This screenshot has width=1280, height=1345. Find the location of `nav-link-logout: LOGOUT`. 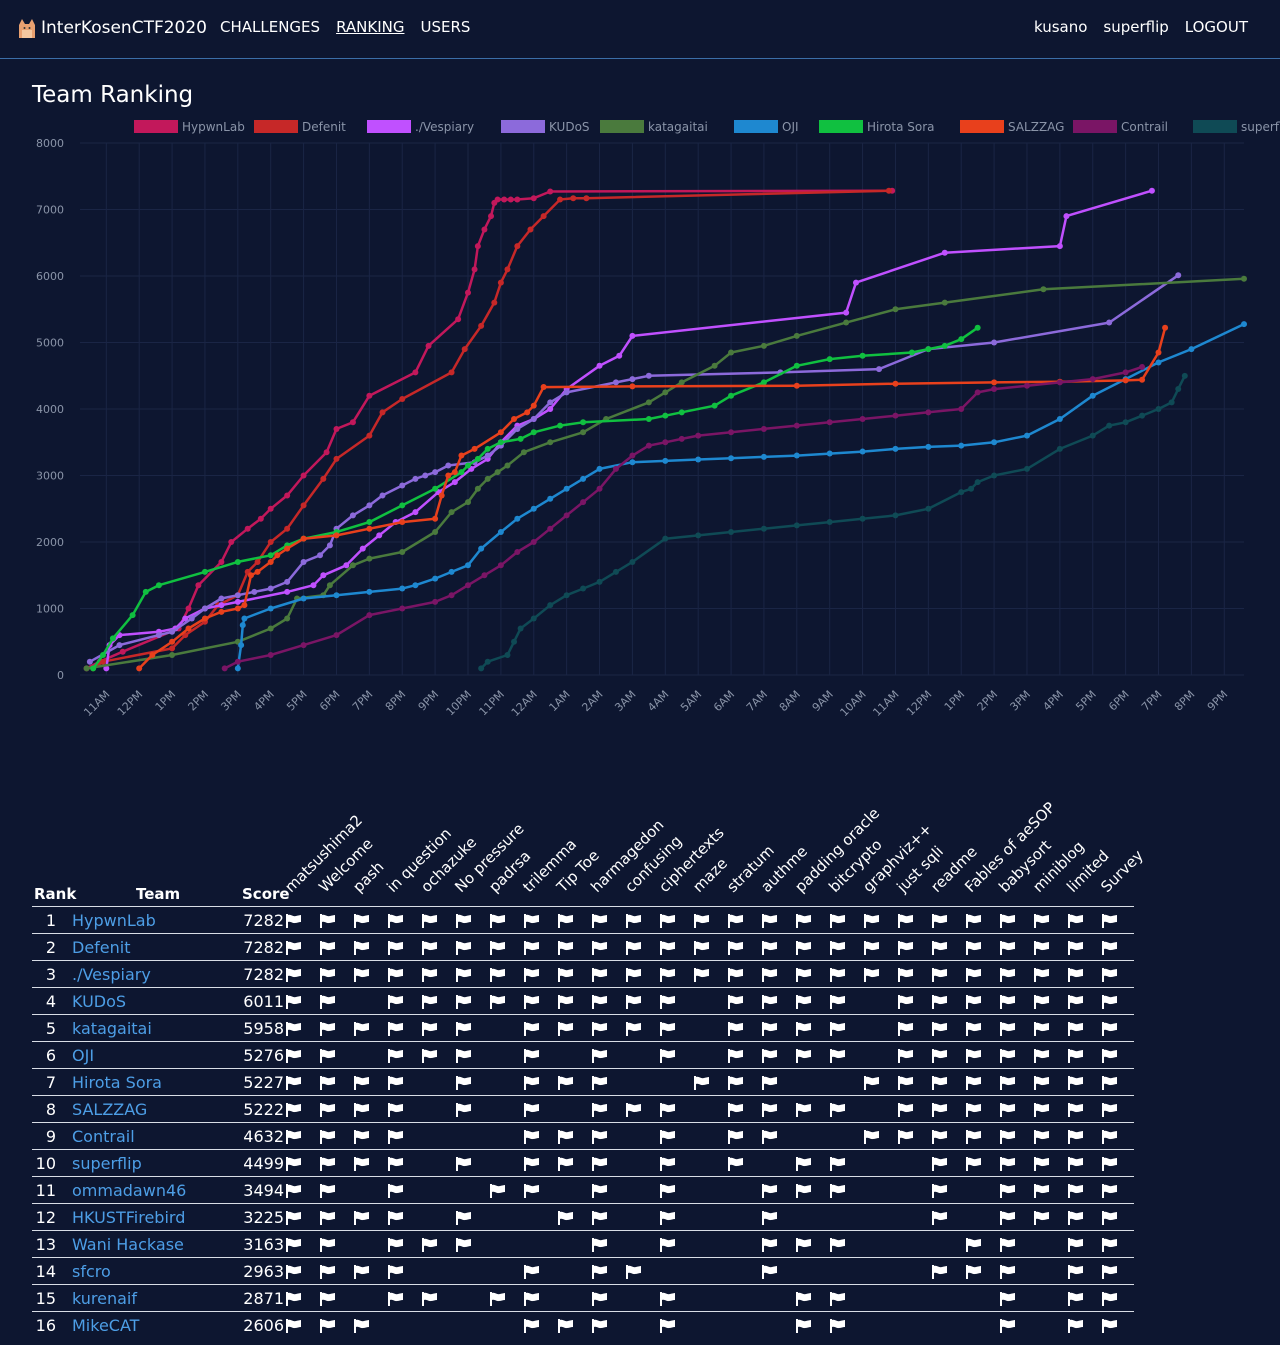

nav-link-logout: LOGOUT is located at coordinates (1216, 27).